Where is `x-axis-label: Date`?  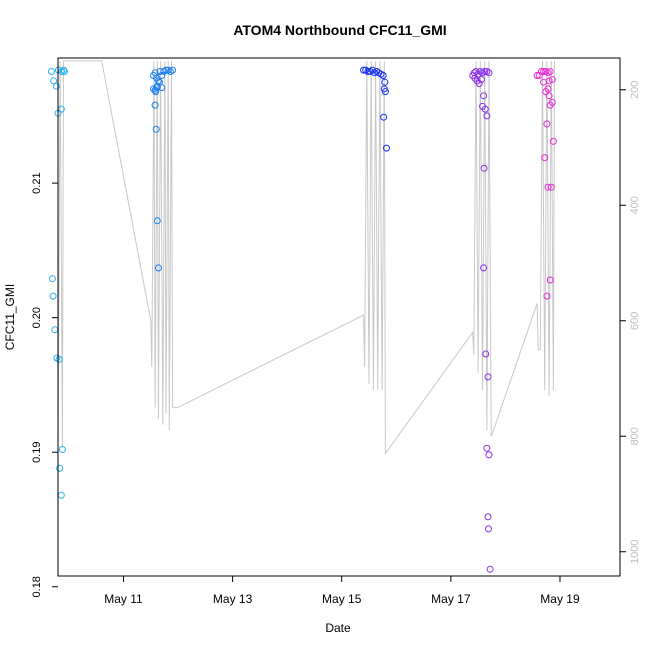 x-axis-label: Date is located at coordinates (338, 628).